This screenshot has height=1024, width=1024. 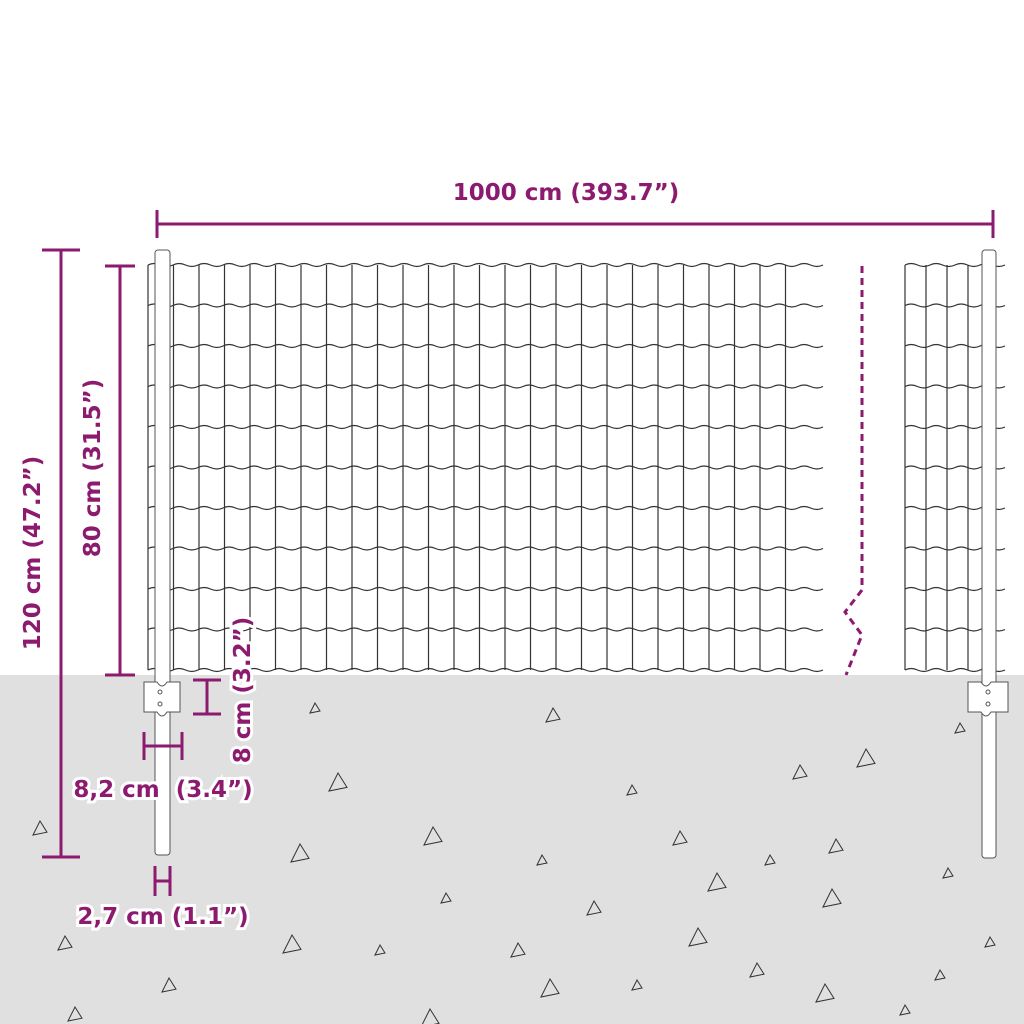 I want to click on length-label: 1000 cm (393.7”), so click(x=566, y=193).